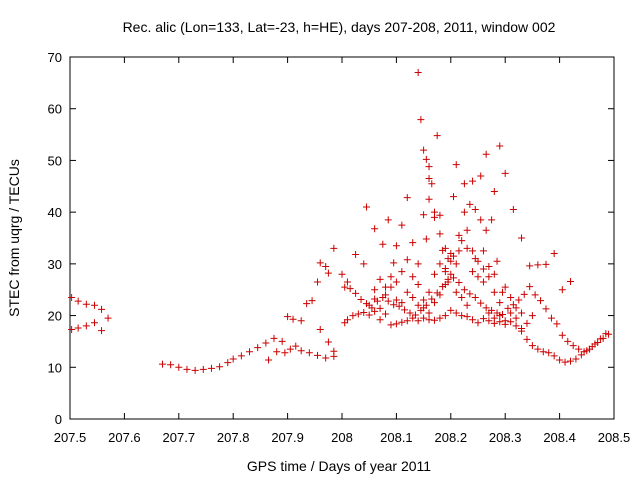 This screenshot has height=480, width=640. Describe the element at coordinates (559, 437) in the screenshot. I see `x-tick-label: 208.4` at that location.